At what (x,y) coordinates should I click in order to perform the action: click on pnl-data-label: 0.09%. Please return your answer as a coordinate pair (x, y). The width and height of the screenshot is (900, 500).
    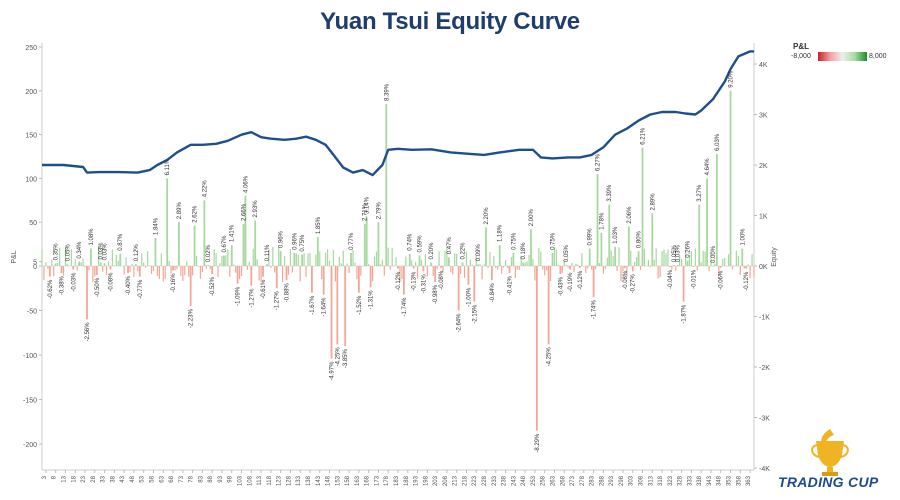
    Looking at the image, I should click on (479, 253).